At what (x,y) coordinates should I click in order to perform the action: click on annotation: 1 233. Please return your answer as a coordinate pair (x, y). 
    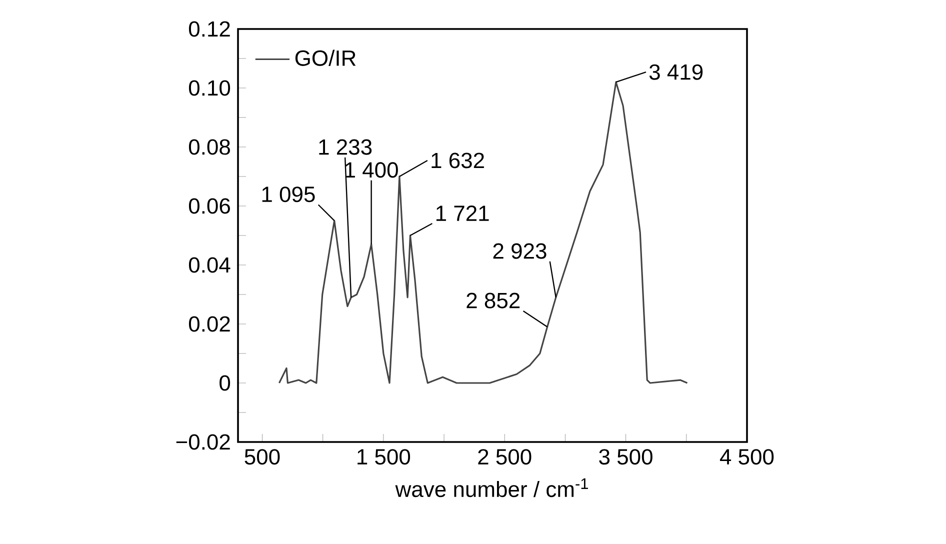
    Looking at the image, I should click on (345, 147).